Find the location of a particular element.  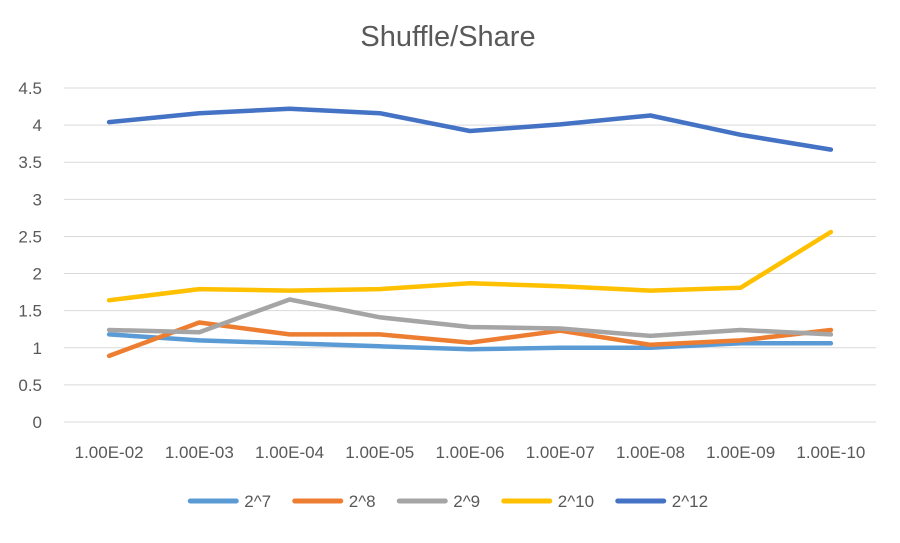

x-tick-label: 1.00E-08 is located at coordinates (650, 452).